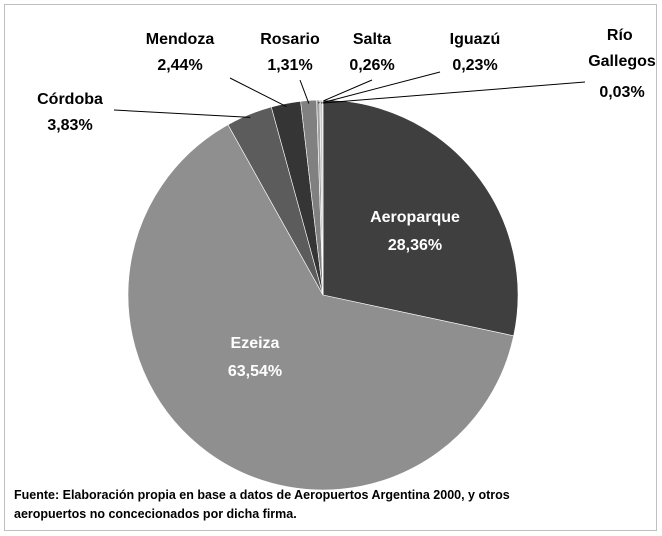  I want to click on value-label: 0,23%, so click(474, 65).